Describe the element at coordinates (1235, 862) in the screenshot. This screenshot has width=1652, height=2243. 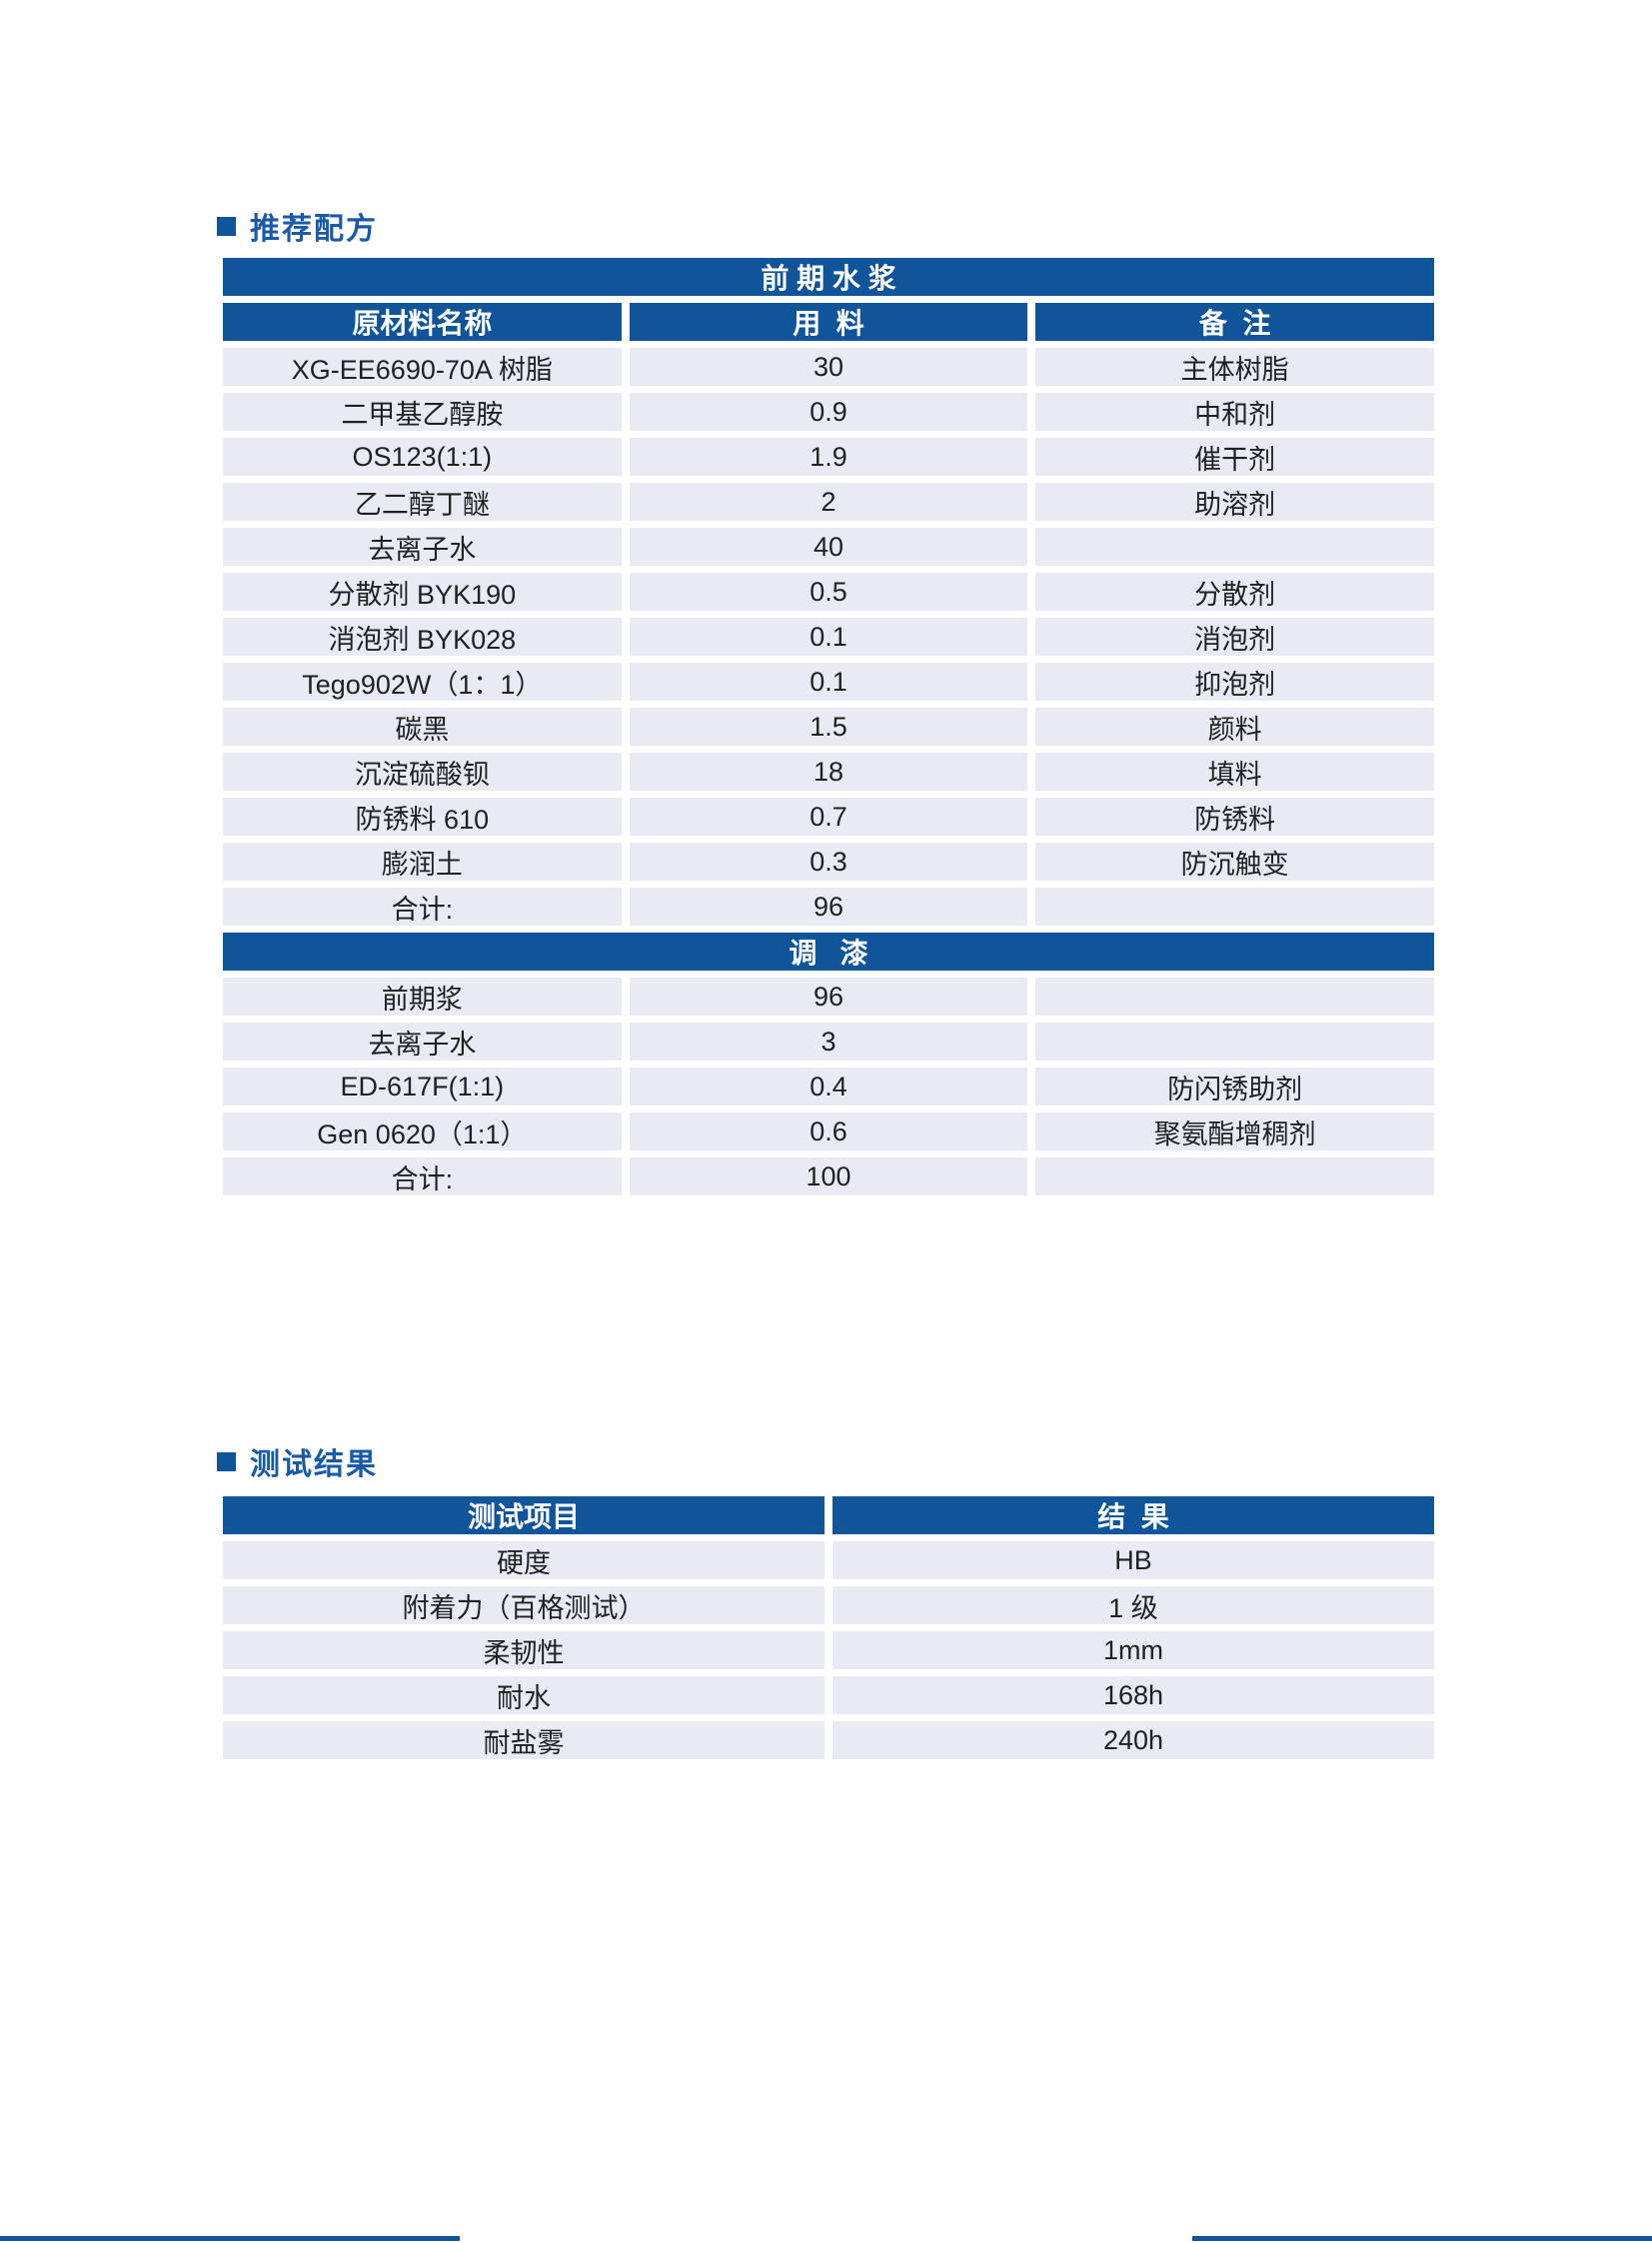
I see `table-cell: 防沉触变` at that location.